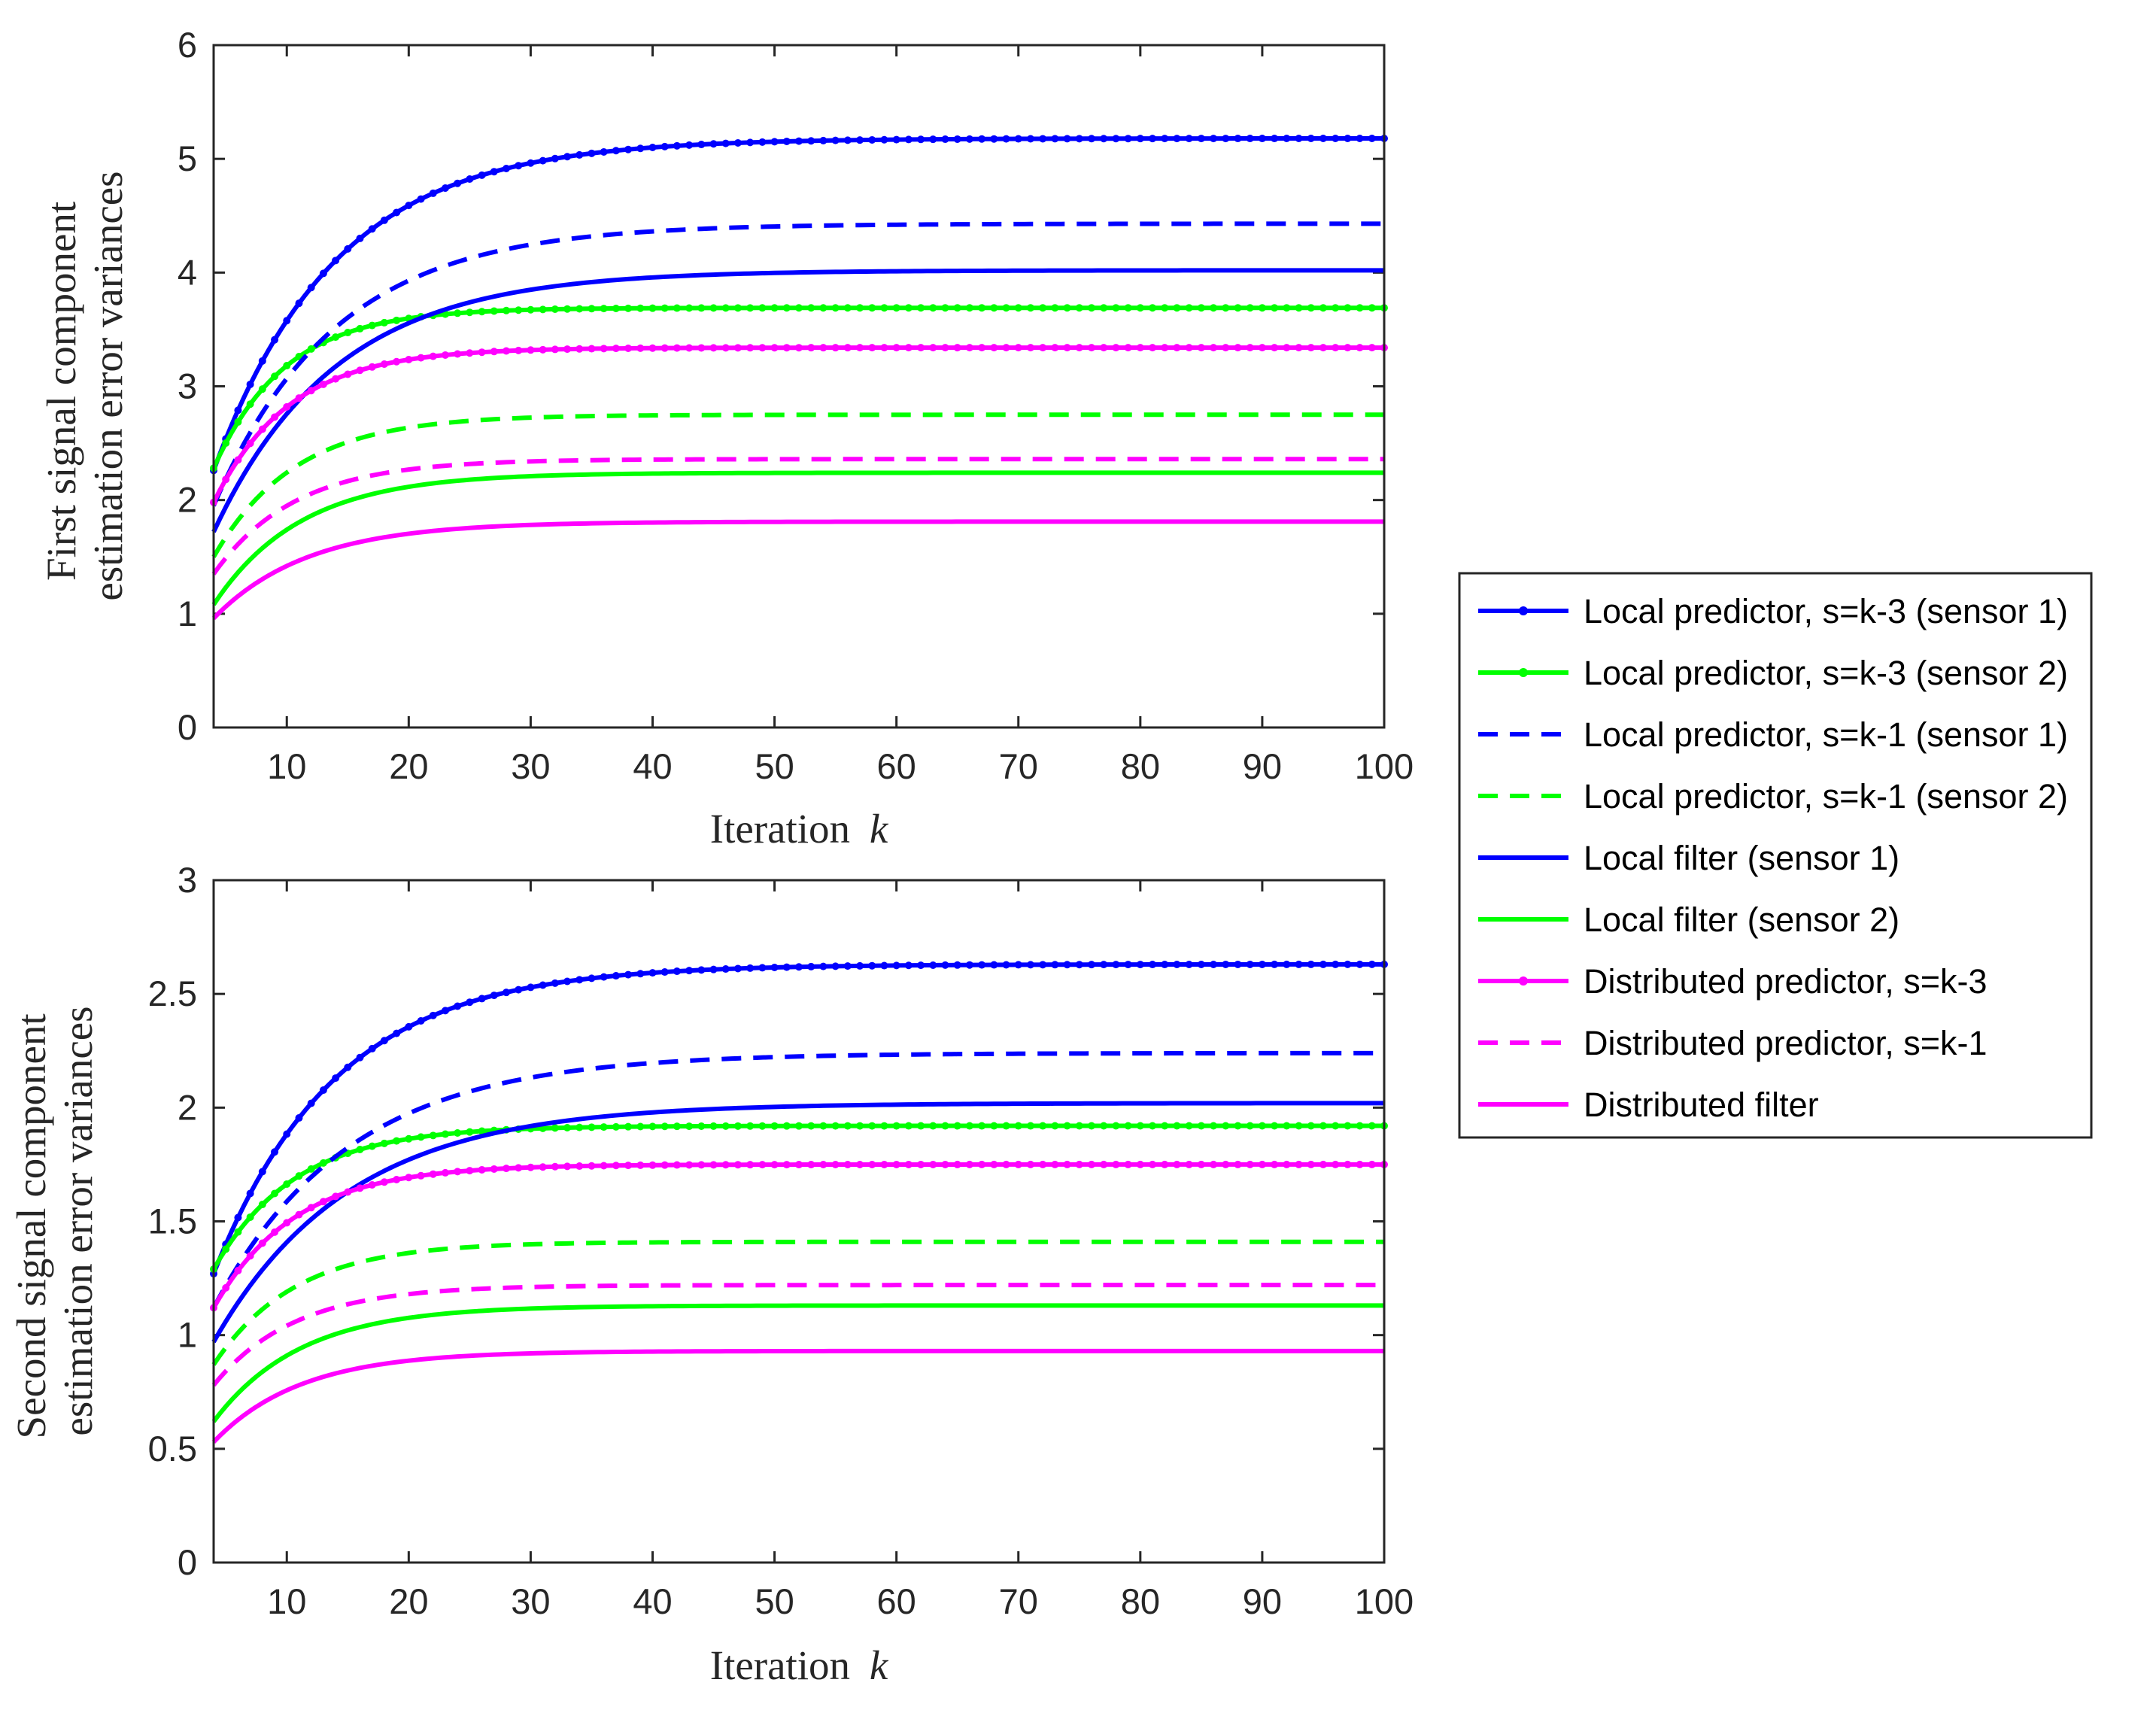 The height and width of the screenshot is (1716, 2156). I want to click on bottom-chart-x-tick-label: 50, so click(774, 1601).